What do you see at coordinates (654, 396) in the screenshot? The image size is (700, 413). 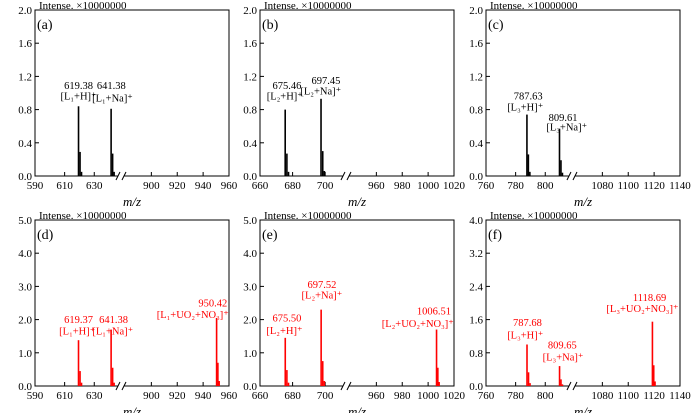 I see `x-tick-label: 1120` at bounding box center [654, 396].